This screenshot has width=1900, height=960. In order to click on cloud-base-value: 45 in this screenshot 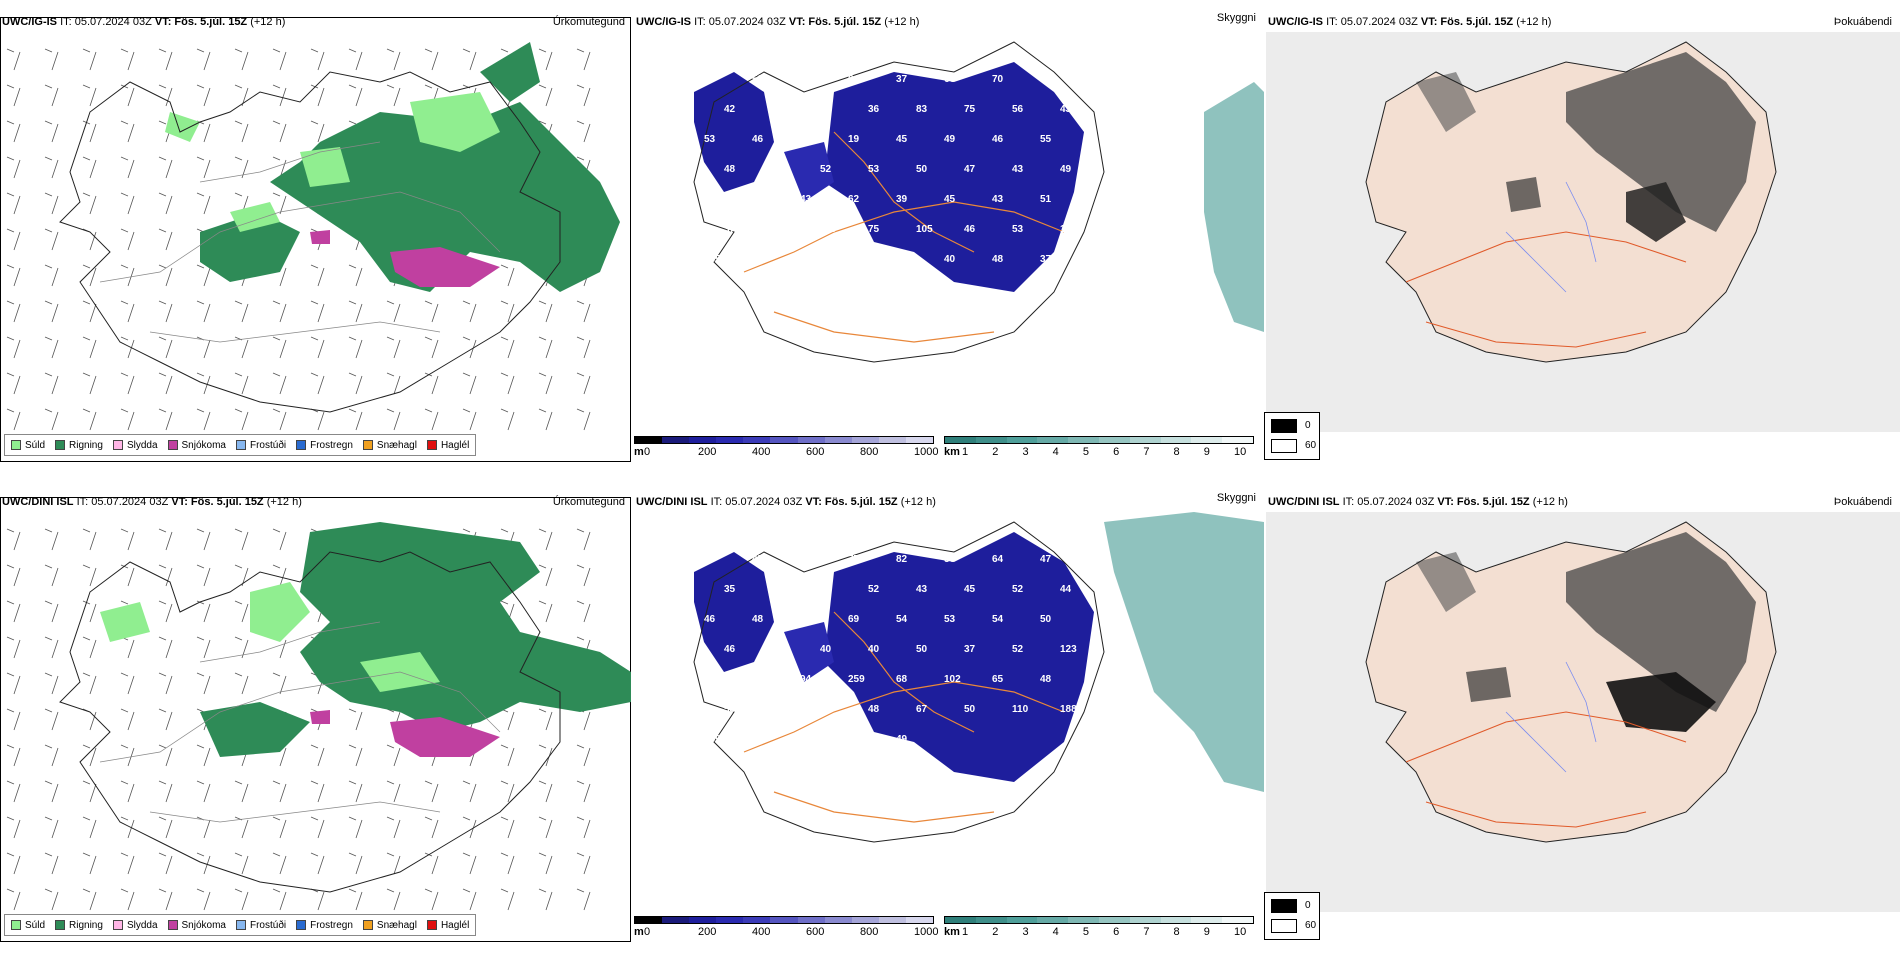, I will do `click(902, 139)`.